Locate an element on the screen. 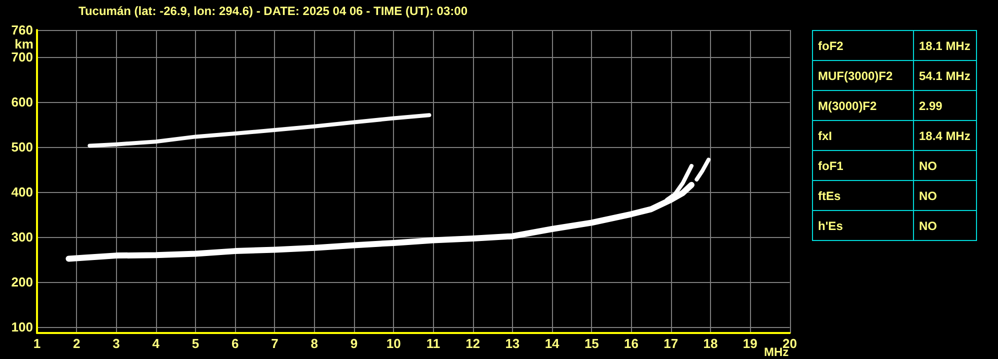 This screenshot has width=998, height=359. x-tick-label: 1 is located at coordinates (37, 343).